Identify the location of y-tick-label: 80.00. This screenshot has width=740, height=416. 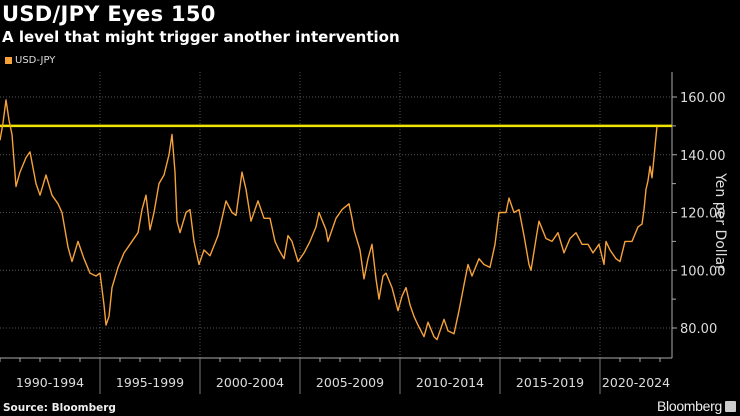
(698, 329).